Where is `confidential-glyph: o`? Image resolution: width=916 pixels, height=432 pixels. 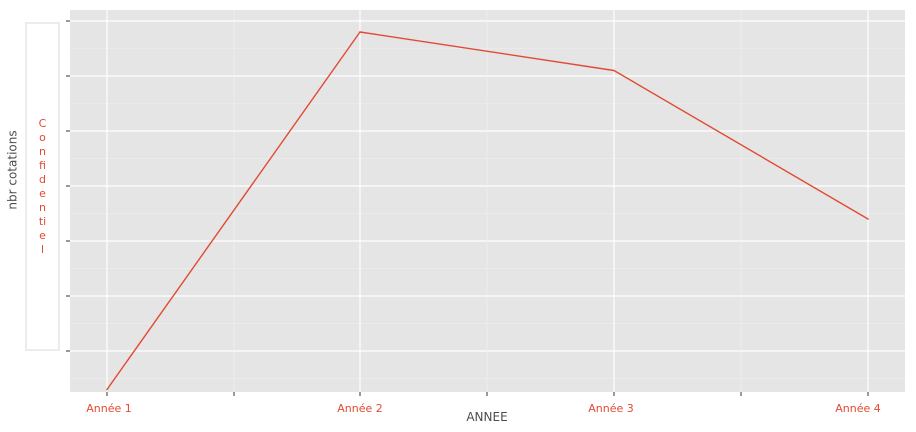
confidential-glyph: o is located at coordinates (42, 137).